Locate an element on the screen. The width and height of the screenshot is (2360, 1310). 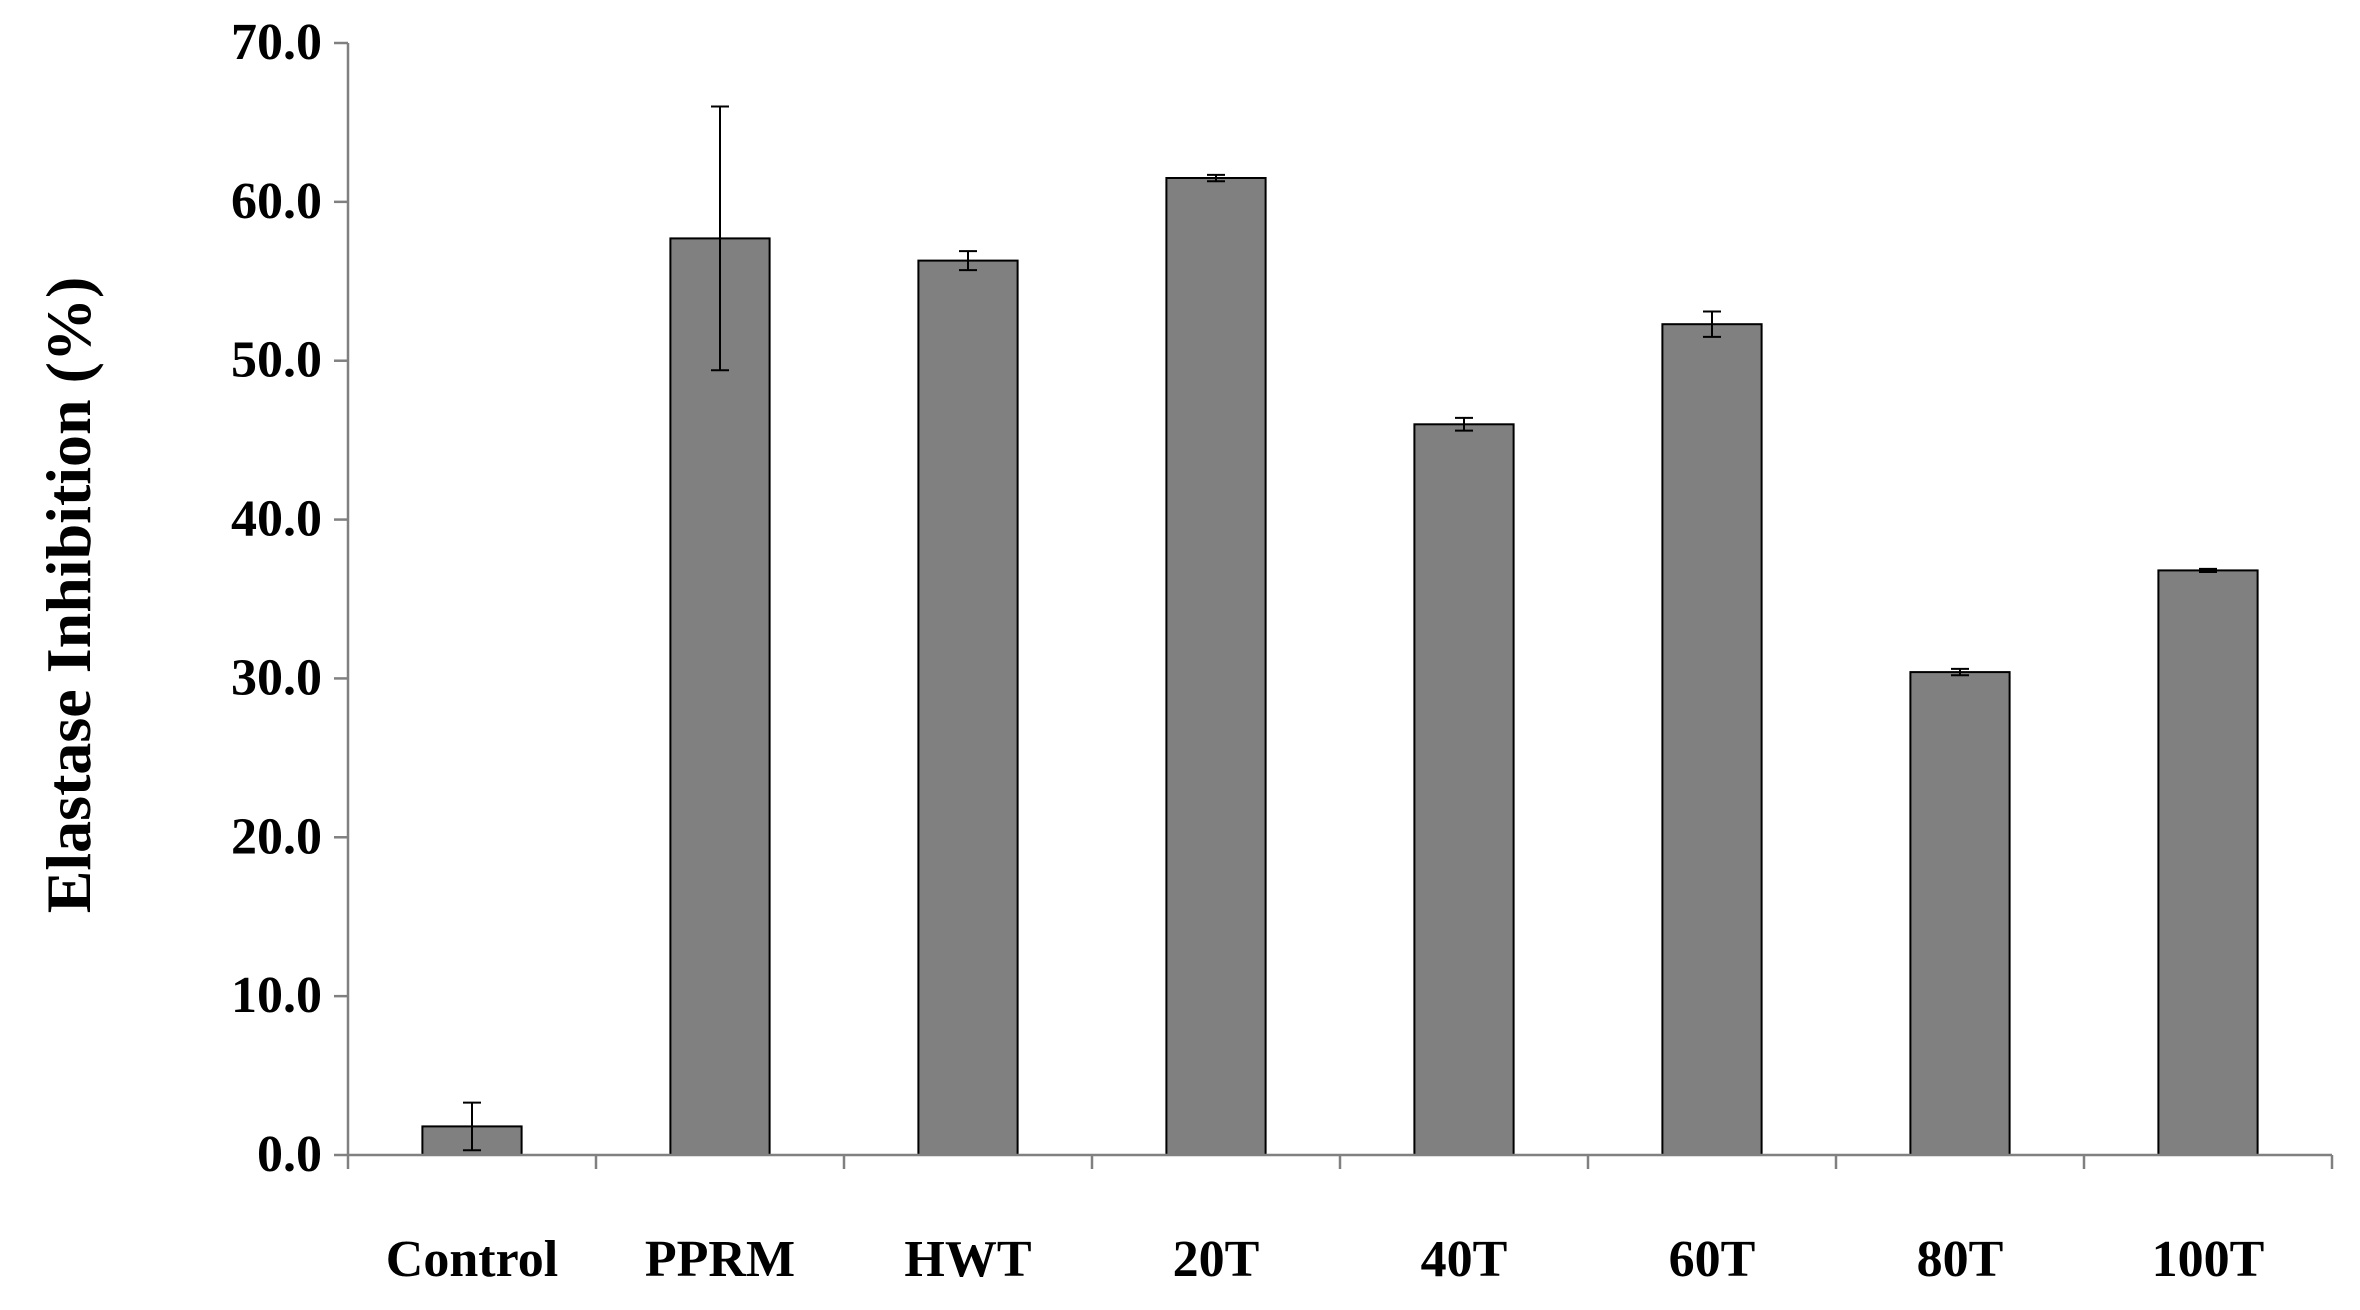
bar-pprm is located at coordinates (720, 696).